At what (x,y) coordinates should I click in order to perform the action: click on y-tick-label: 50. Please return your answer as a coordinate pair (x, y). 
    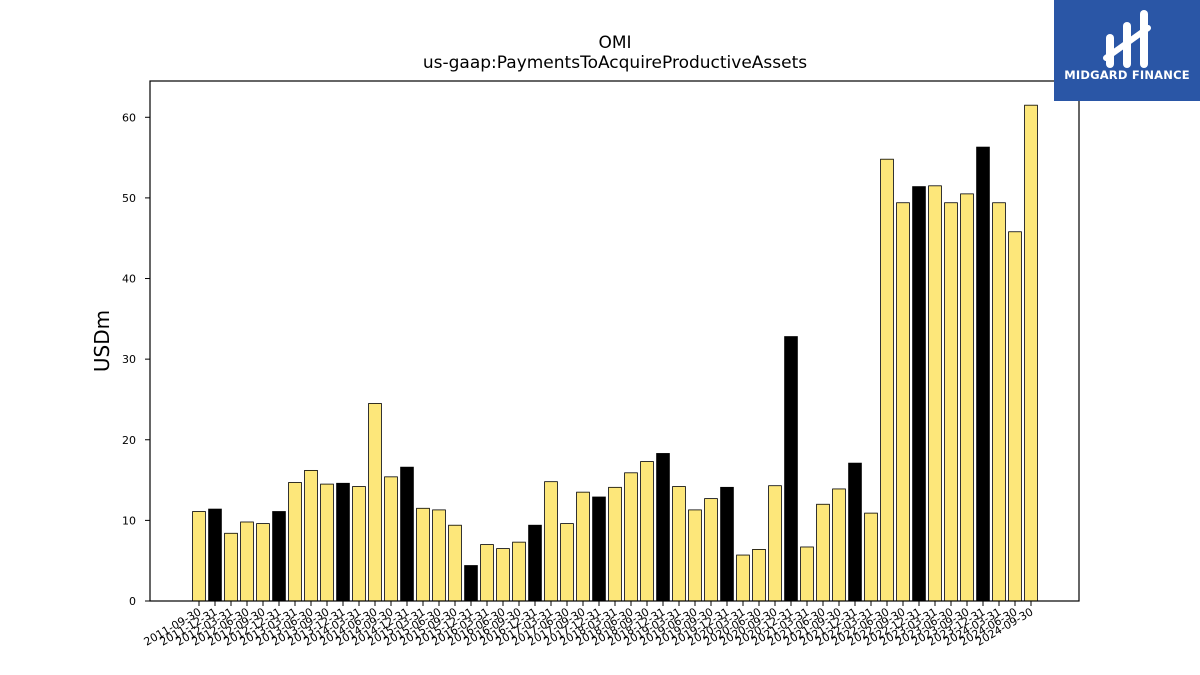
    Looking at the image, I should click on (129, 198).